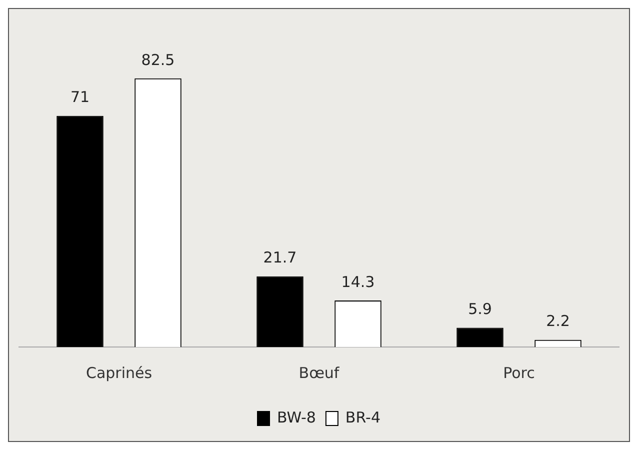  What do you see at coordinates (358, 281) in the screenshot?
I see `data-label: 14.3` at bounding box center [358, 281].